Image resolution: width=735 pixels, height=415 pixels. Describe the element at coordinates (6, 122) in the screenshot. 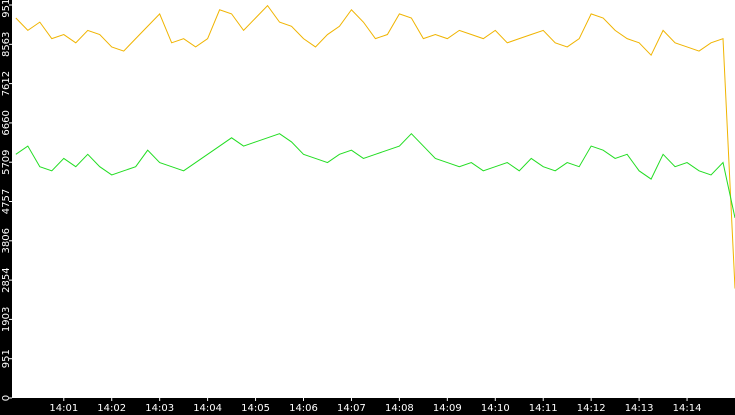

I see `y-tick-label: 6660` at that location.